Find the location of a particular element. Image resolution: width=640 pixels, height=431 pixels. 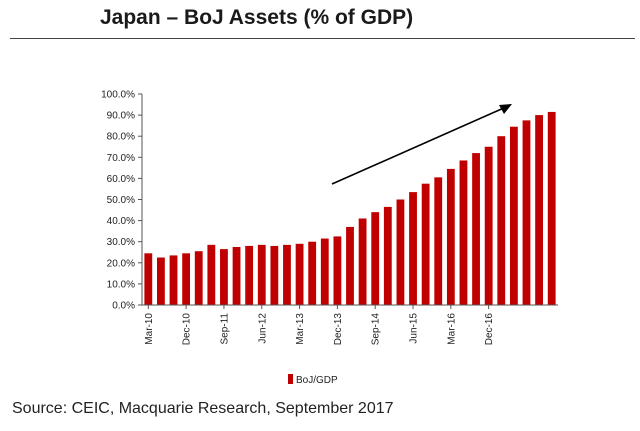

y-tick-label: 80.0% is located at coordinates (121, 137).